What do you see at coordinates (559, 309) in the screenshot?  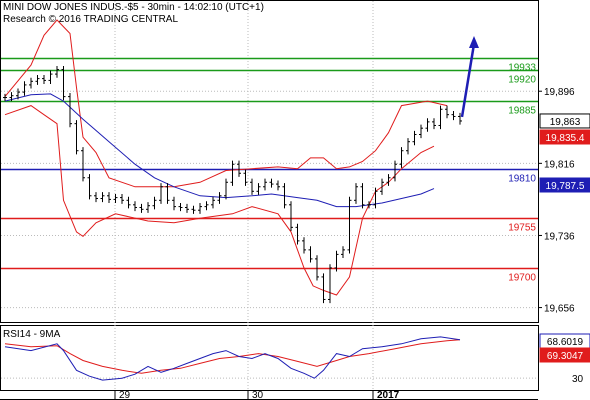 I see `y-tick-label: 19,656` at bounding box center [559, 309].